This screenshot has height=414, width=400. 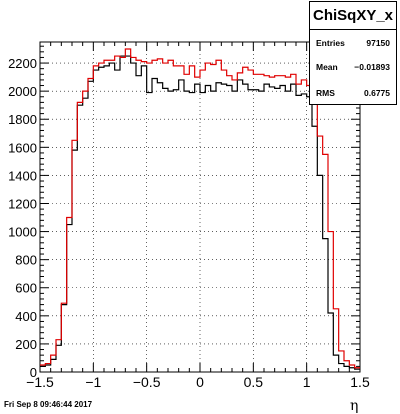 What do you see at coordinates (22, 232) in the screenshot?
I see `y-tick-label: 1000` at bounding box center [22, 232].